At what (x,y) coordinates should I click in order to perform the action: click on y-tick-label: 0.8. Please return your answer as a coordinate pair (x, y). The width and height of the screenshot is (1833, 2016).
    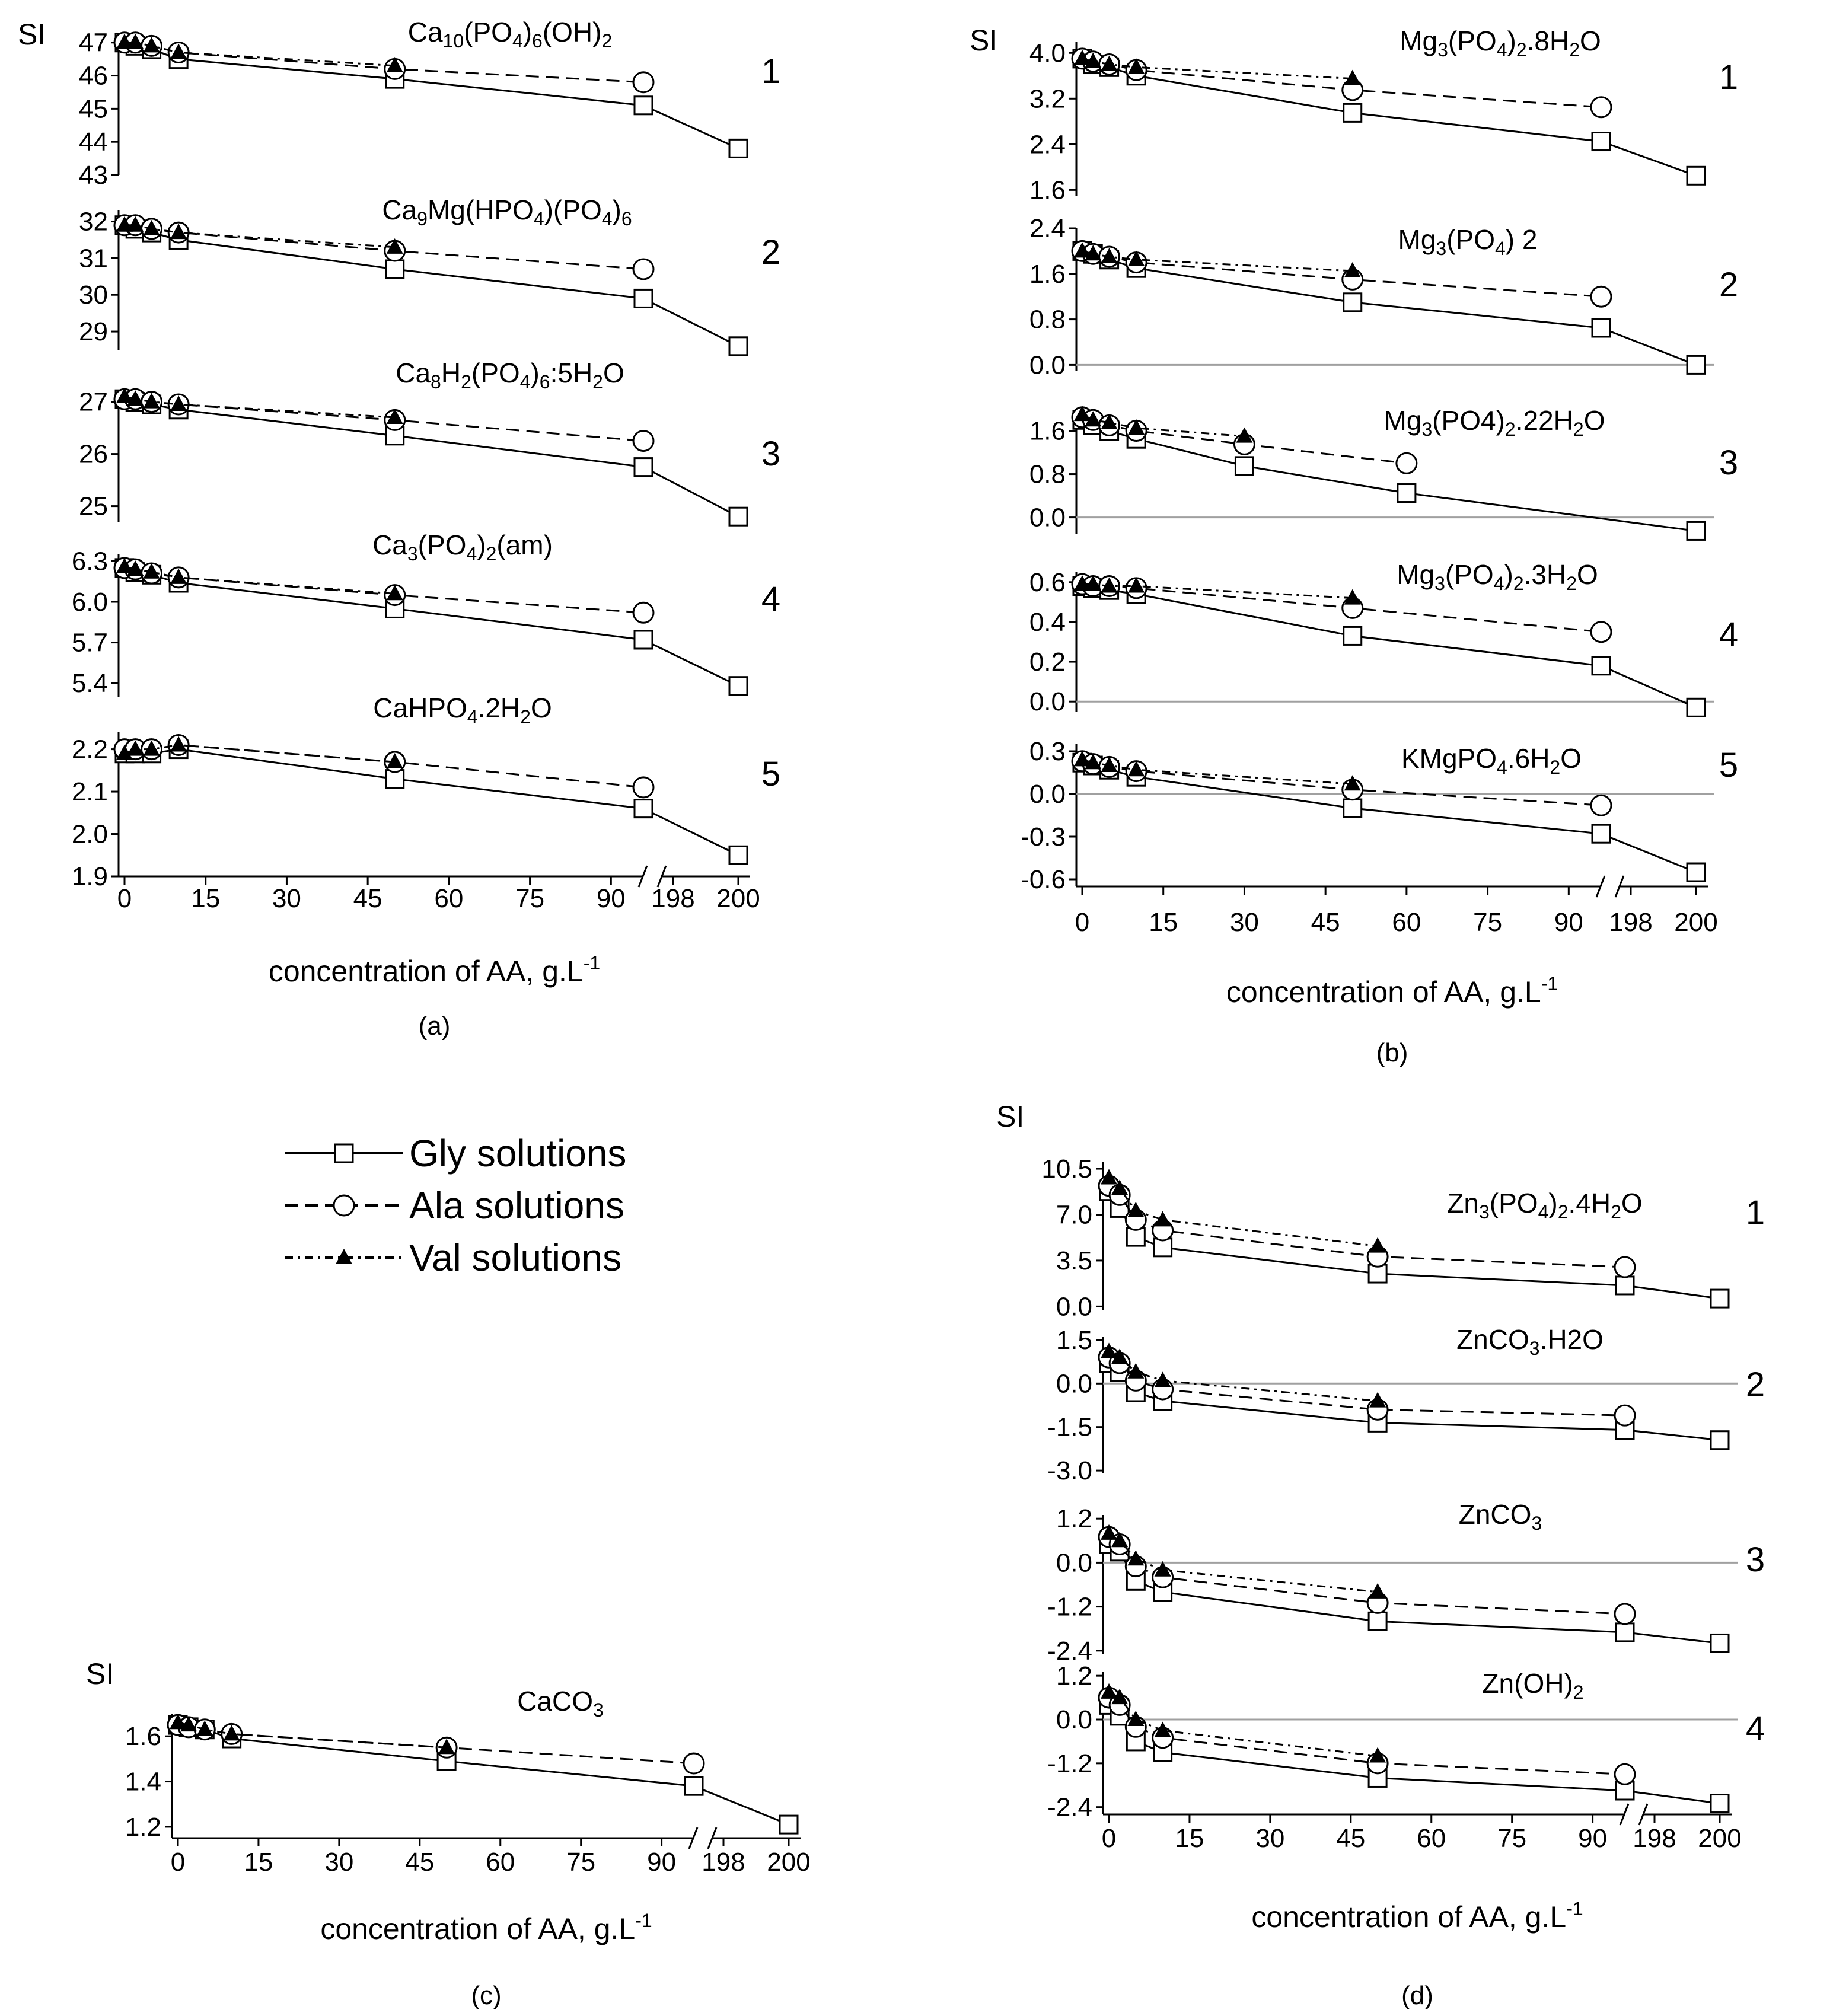
    Looking at the image, I should click on (1047, 319).